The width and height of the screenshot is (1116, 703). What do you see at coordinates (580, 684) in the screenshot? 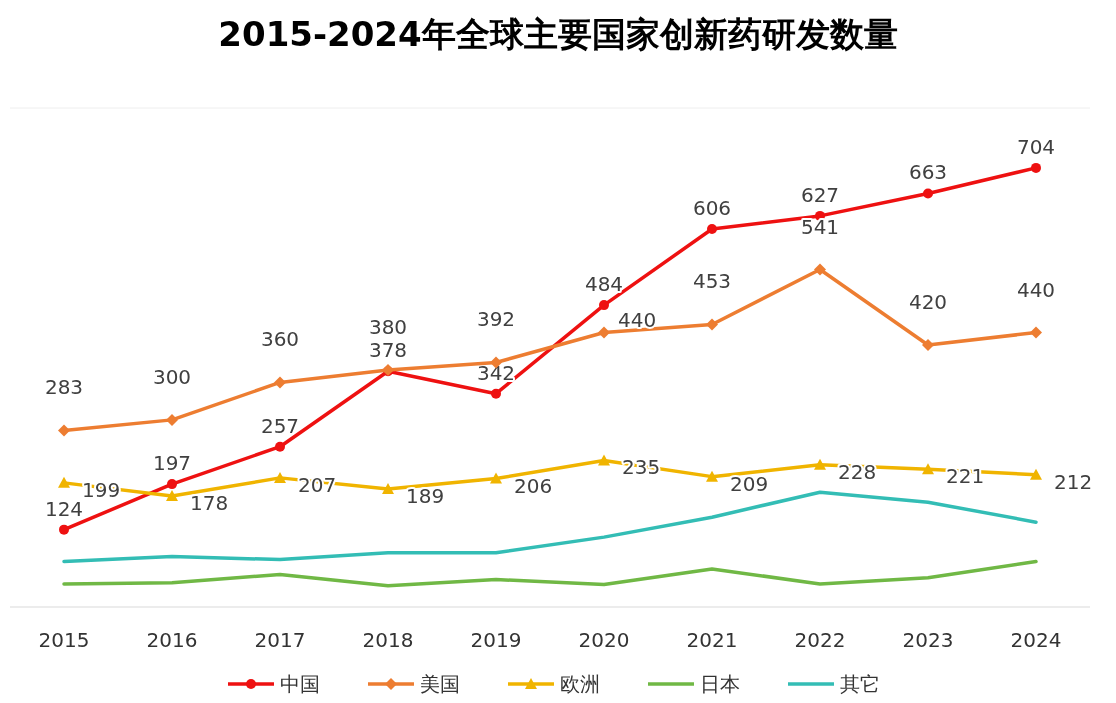
I see `legend-label: 欧洲` at bounding box center [580, 684].